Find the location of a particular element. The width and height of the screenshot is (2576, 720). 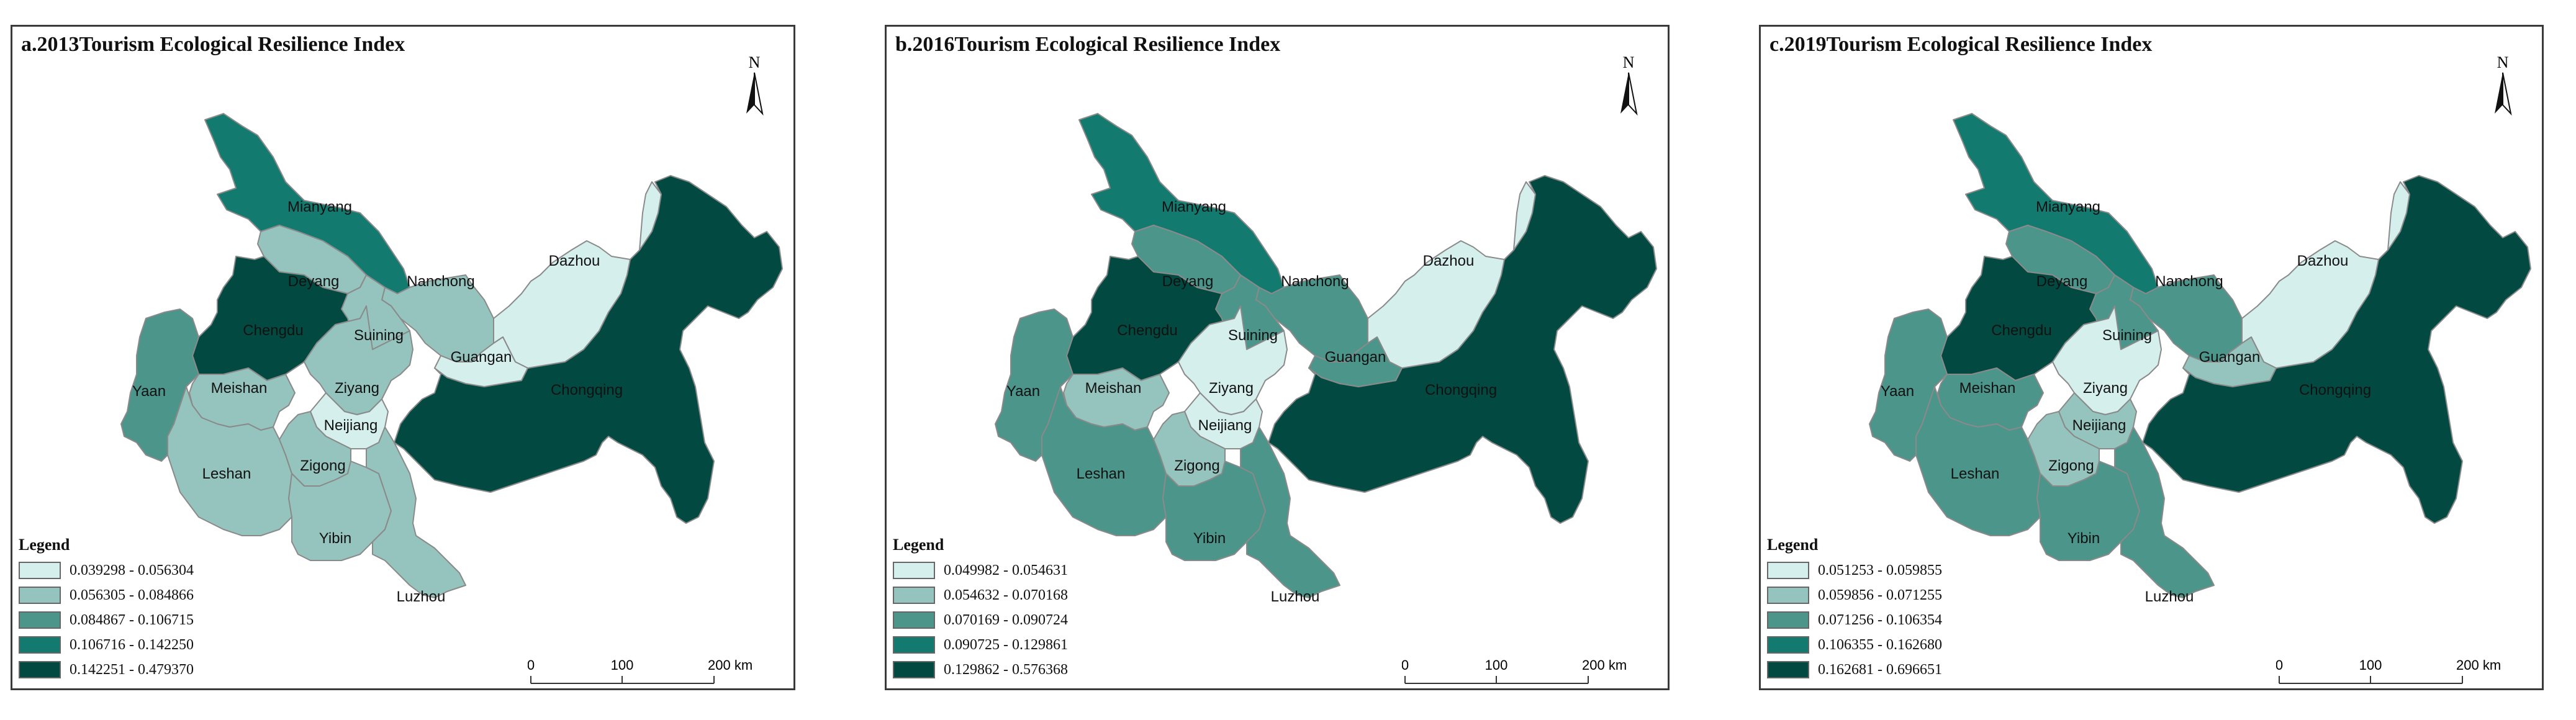

legend-label: 0.054632 - 0.070168 is located at coordinates (1006, 595).